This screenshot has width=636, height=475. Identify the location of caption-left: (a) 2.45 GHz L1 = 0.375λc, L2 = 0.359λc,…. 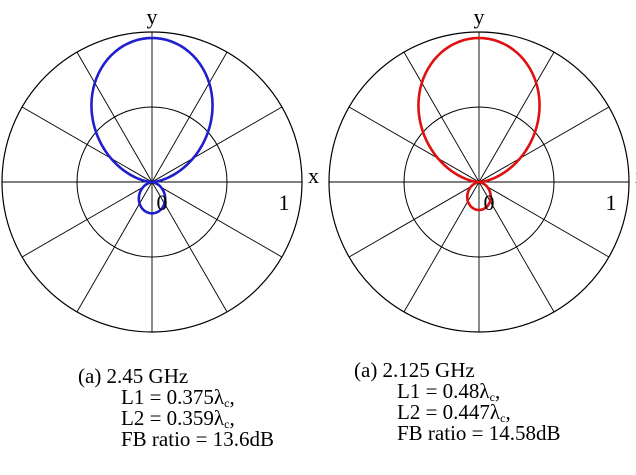
(176, 408).